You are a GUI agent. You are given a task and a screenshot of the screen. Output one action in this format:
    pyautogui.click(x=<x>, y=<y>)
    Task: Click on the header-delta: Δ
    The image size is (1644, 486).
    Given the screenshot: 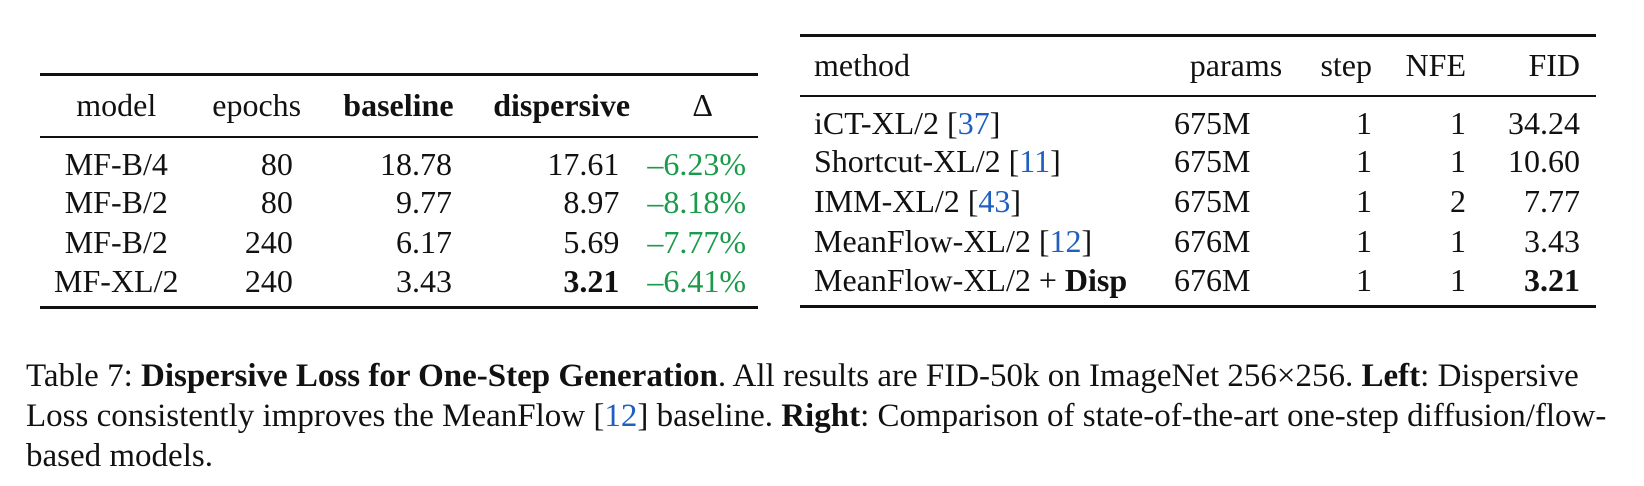 What is the action you would take?
    pyautogui.click(x=702, y=106)
    